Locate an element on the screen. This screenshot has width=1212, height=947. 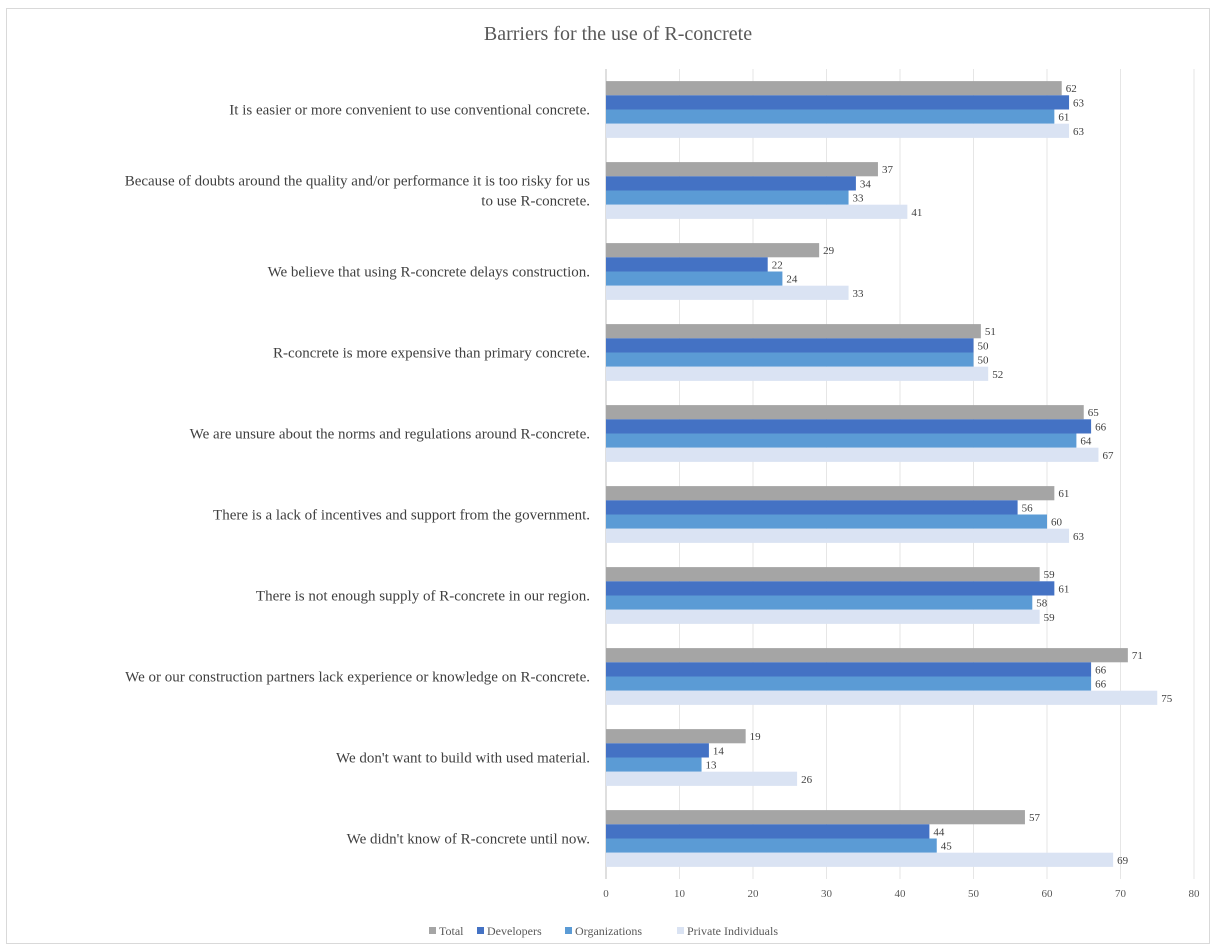
x-tick-label: 80 is located at coordinates (1195, 894).